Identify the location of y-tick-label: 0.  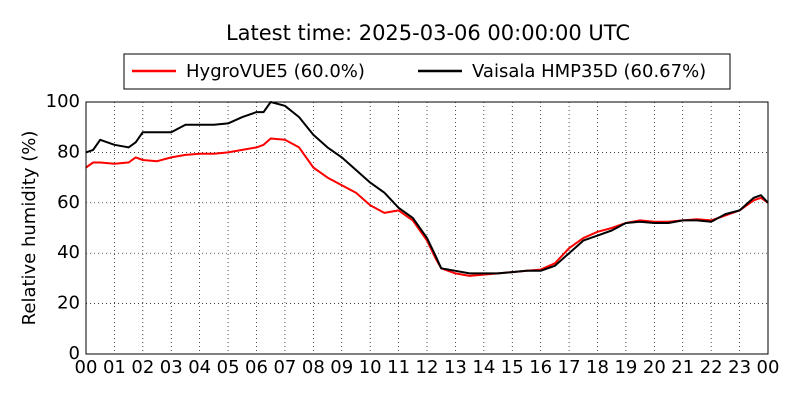
(74, 353).